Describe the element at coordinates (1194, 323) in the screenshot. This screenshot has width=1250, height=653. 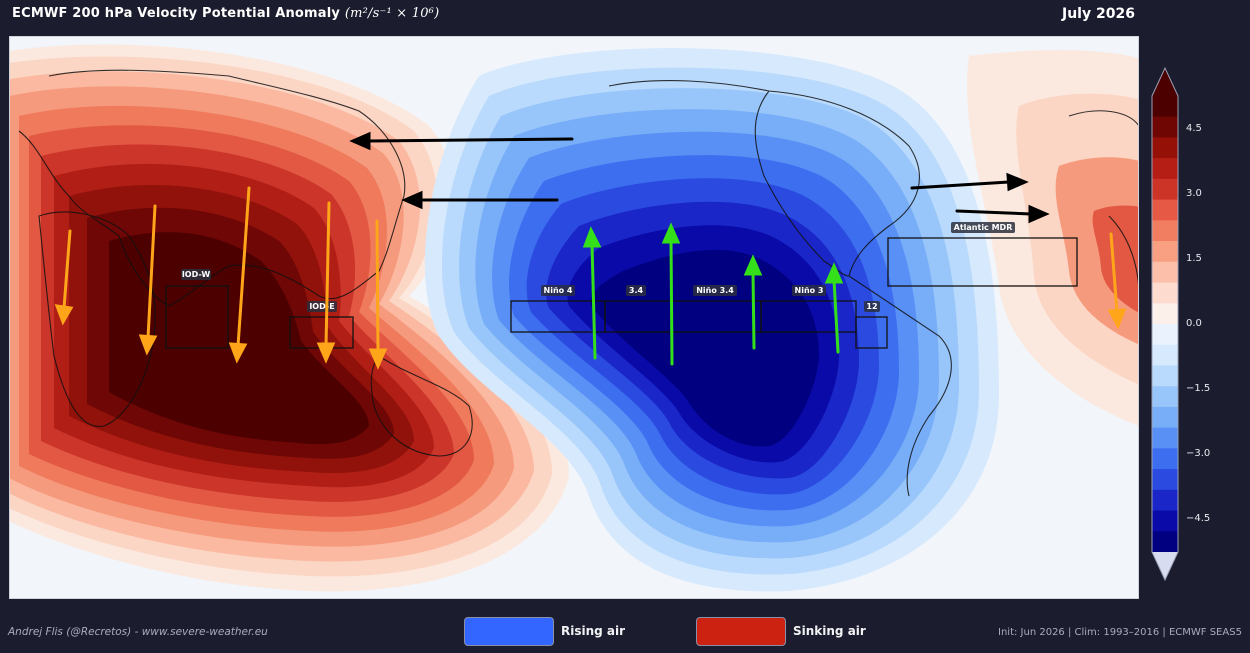
I see `colorbar-tick-label: 0.0` at that location.